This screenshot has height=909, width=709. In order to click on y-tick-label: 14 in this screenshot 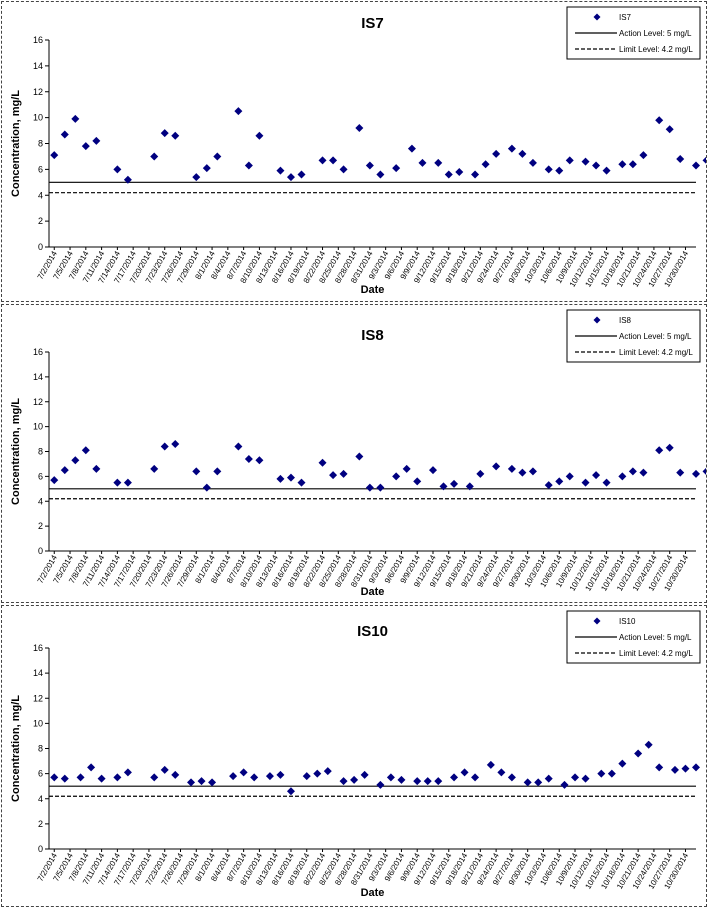, I will do `click(38, 377)`.